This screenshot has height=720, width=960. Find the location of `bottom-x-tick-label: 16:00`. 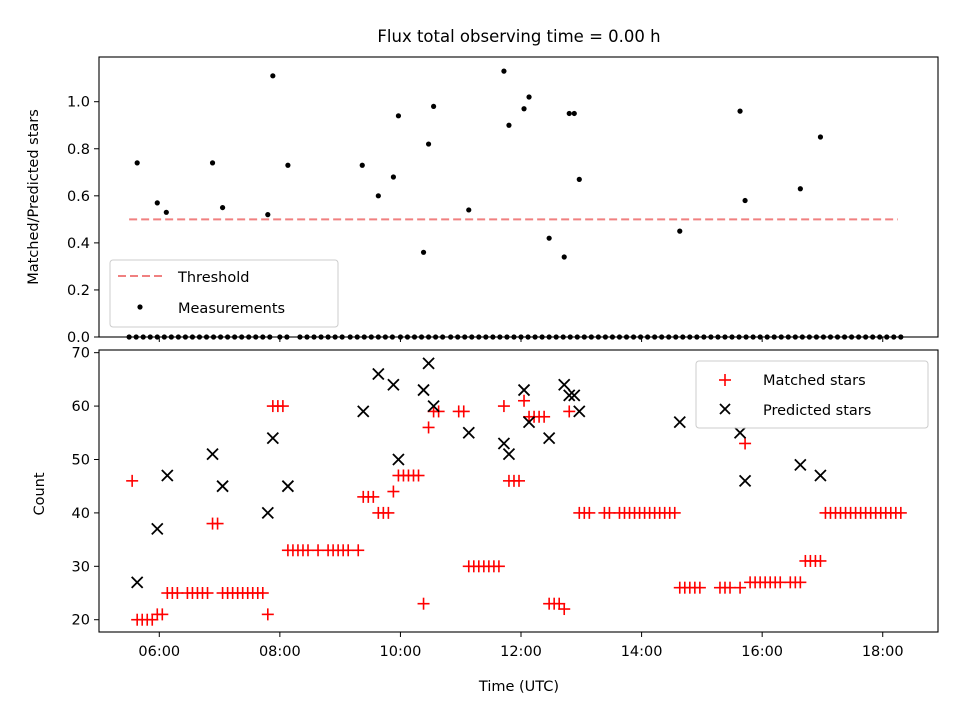

bottom-x-tick-label: 16:00 is located at coordinates (762, 652).